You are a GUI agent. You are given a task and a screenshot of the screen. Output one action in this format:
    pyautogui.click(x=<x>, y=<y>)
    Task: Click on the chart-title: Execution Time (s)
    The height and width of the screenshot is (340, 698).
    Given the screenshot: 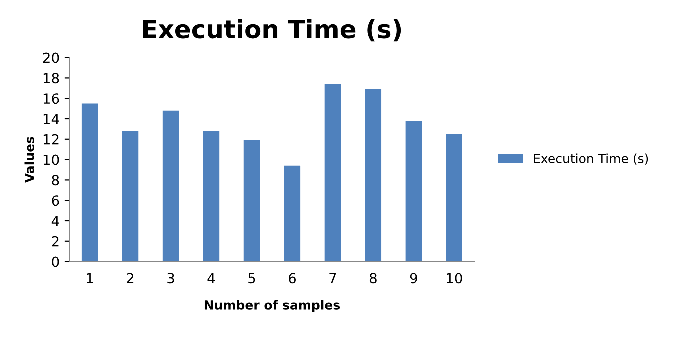 What is the action you would take?
    pyautogui.click(x=272, y=30)
    